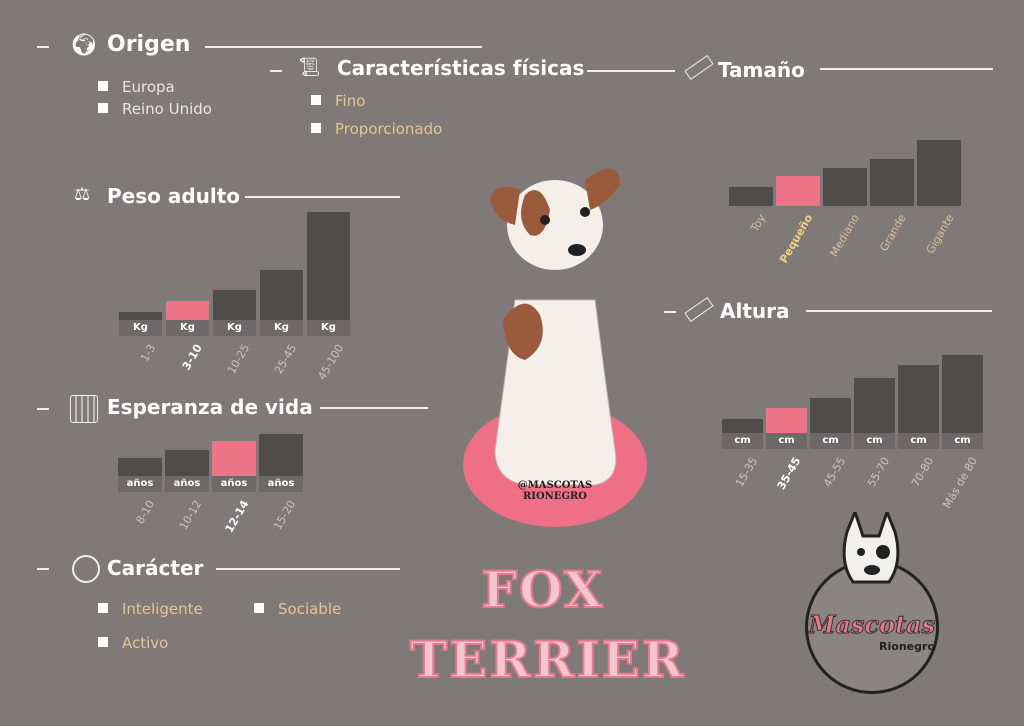 This screenshot has height=726, width=1024. What do you see at coordinates (555, 491) in the screenshot?
I see `watermark: @MASCOTAS RIONEGRO` at bounding box center [555, 491].